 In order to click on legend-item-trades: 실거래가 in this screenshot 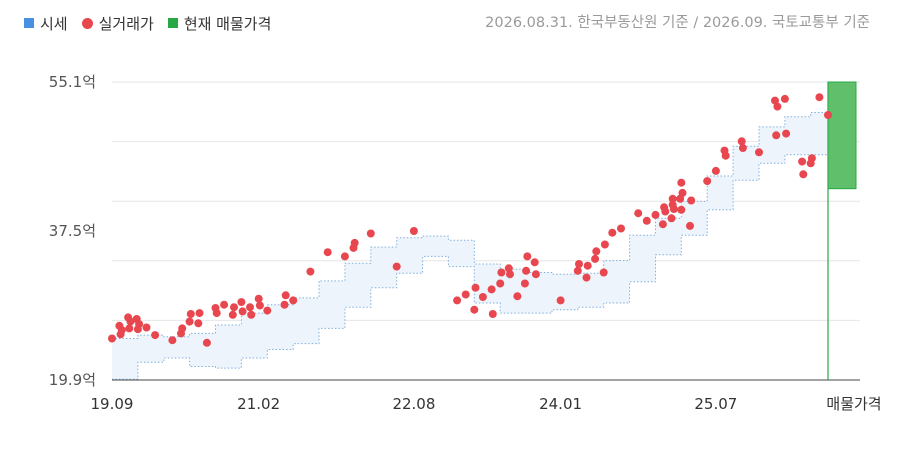, I will do `click(117, 23)`.